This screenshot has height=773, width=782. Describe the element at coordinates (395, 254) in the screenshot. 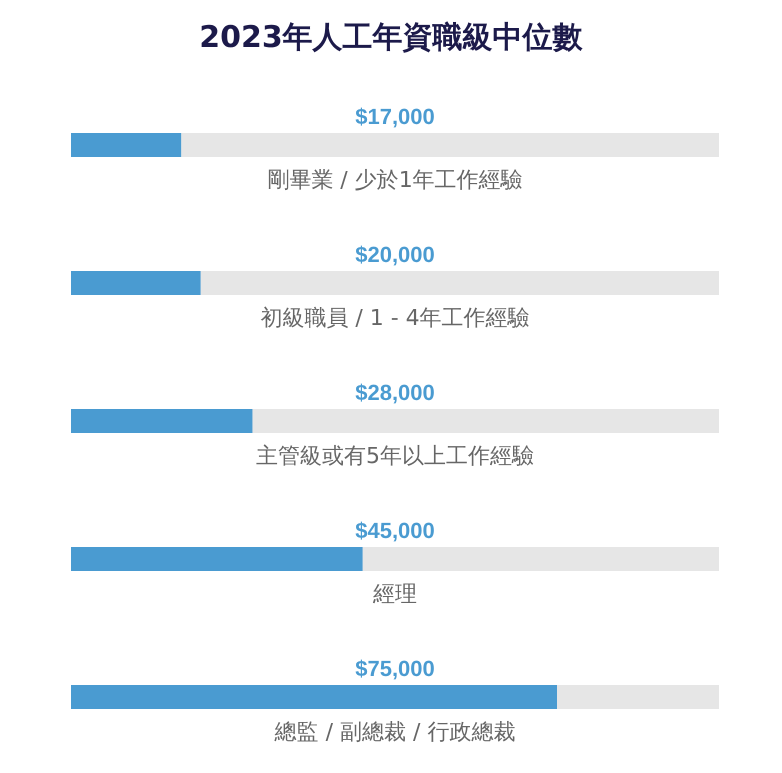

I see `data-label: $20,000` at that location.